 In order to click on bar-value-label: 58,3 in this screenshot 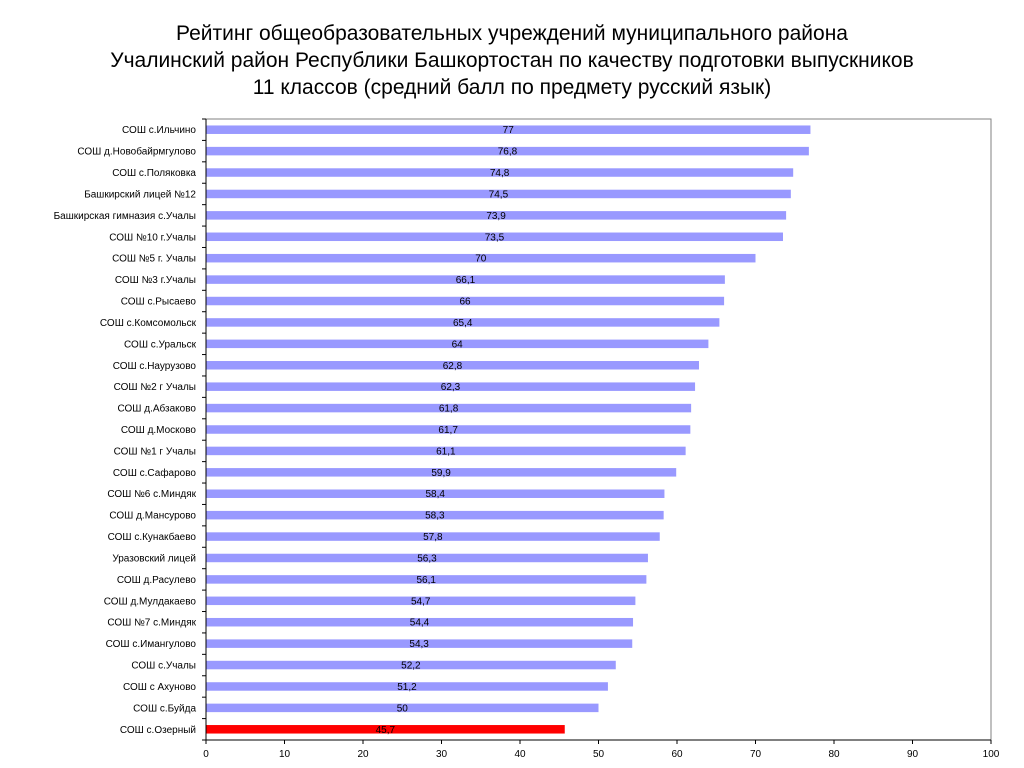, I will do `click(435, 516)`.